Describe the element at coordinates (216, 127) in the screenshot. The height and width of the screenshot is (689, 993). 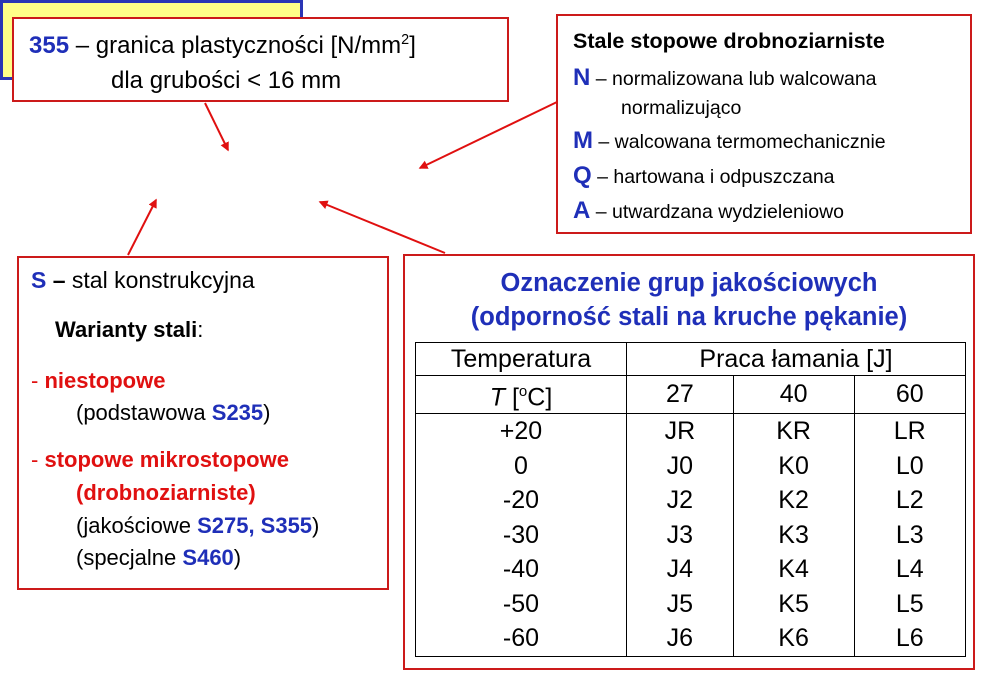
I see `arrow-yield` at that location.